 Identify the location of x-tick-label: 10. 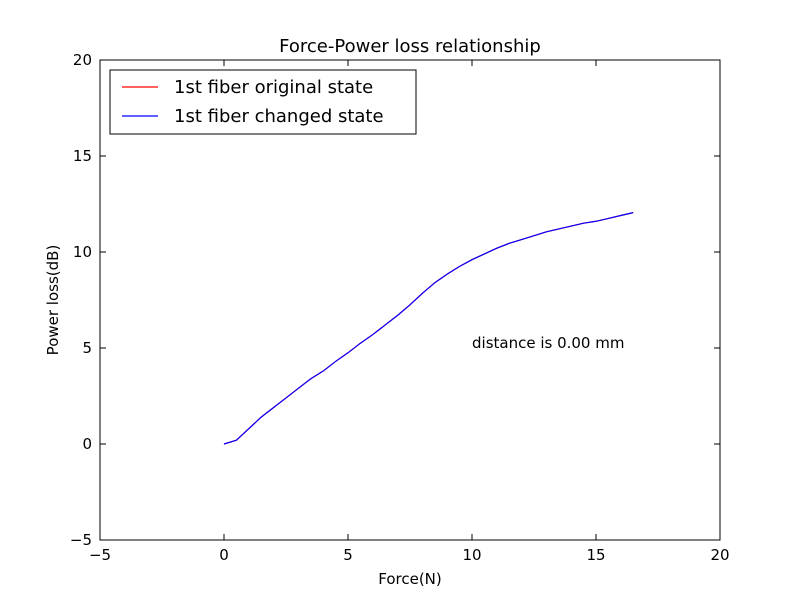
(471, 555).